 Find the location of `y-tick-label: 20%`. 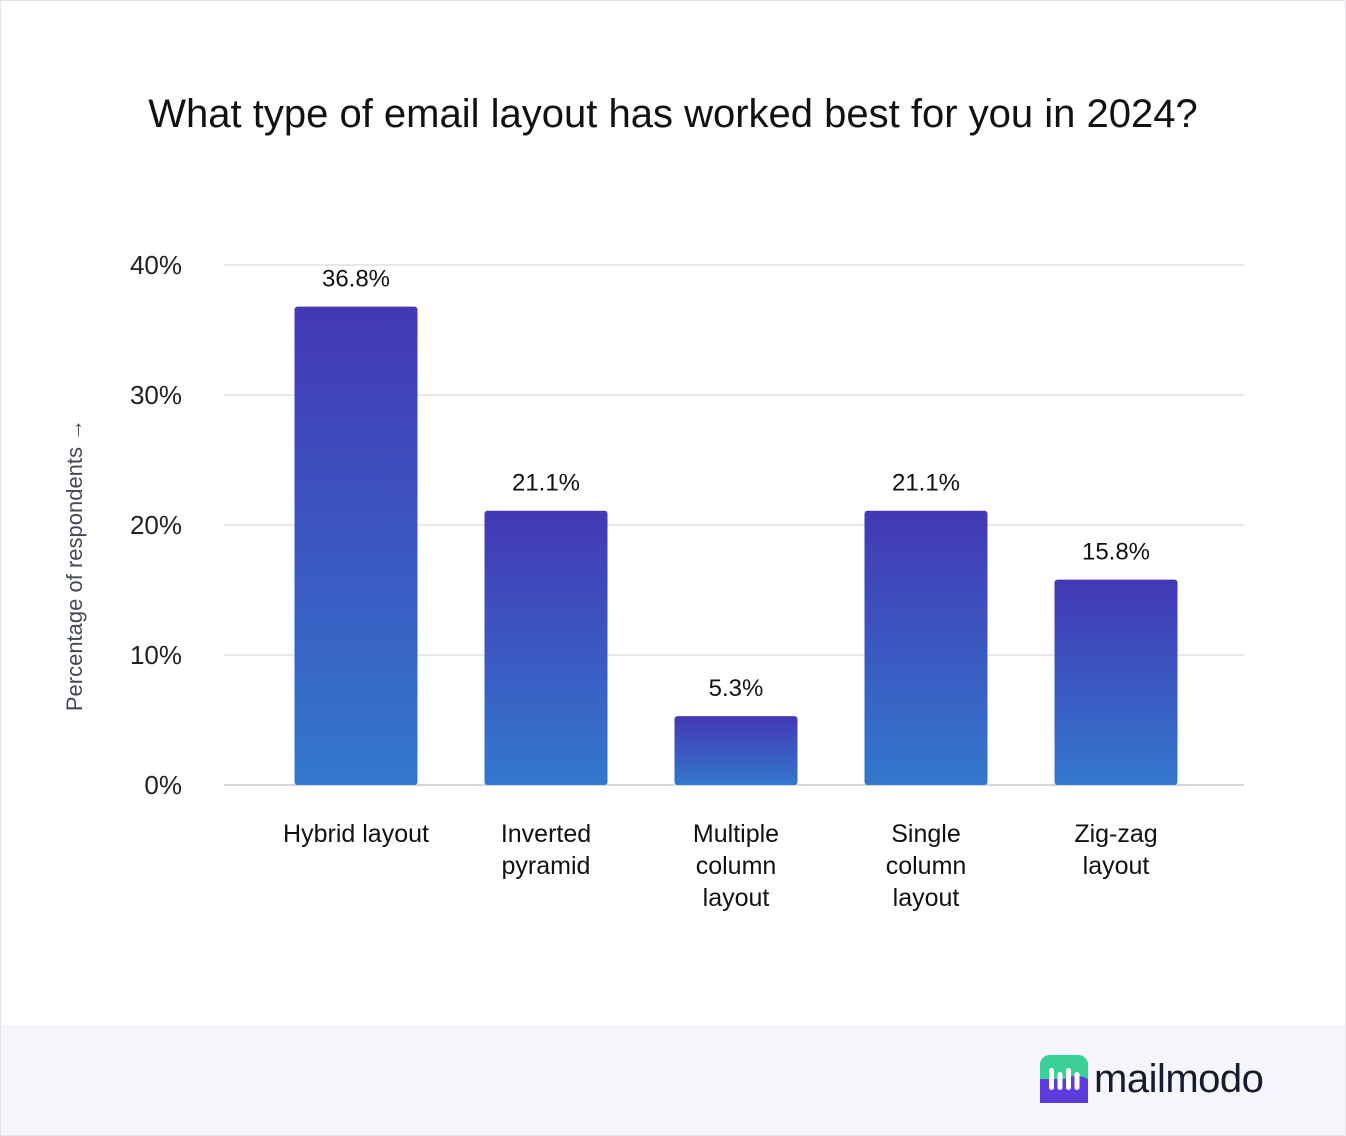

y-tick-label: 20% is located at coordinates (156, 525).